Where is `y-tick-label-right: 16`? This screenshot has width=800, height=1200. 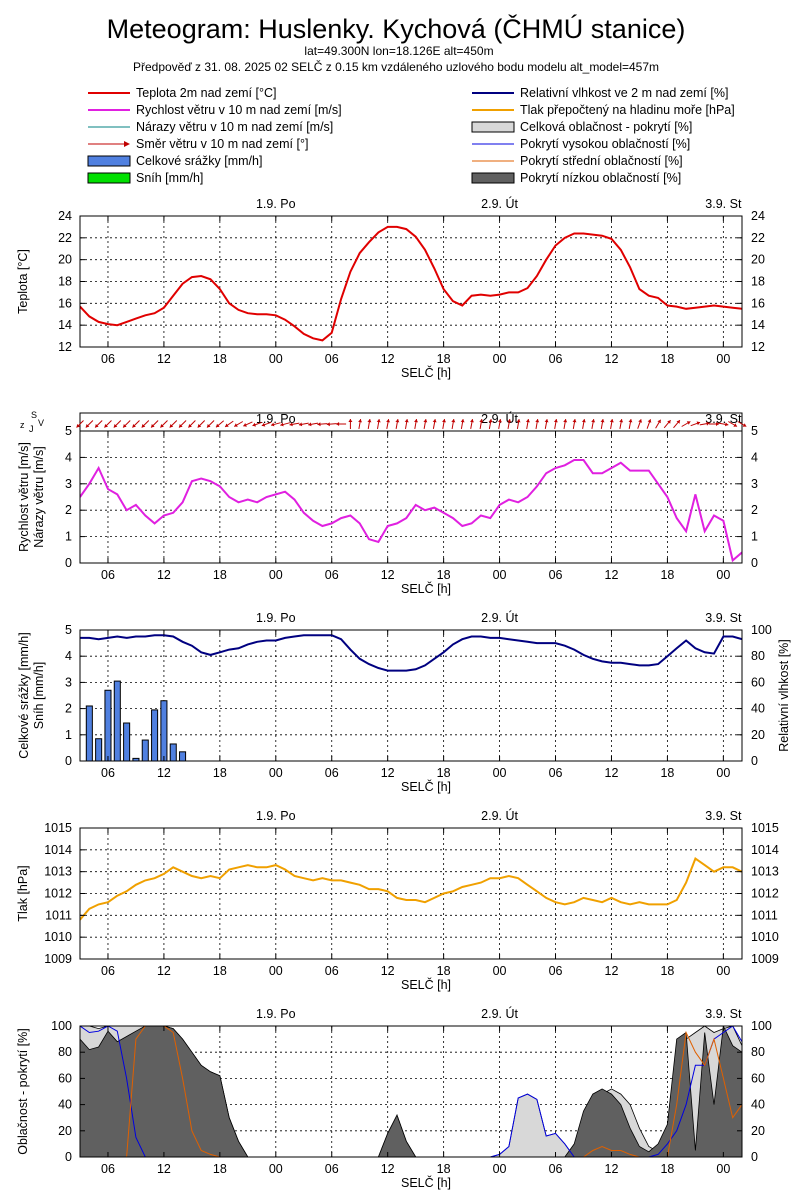 y-tick-label-right: 16 is located at coordinates (758, 303).